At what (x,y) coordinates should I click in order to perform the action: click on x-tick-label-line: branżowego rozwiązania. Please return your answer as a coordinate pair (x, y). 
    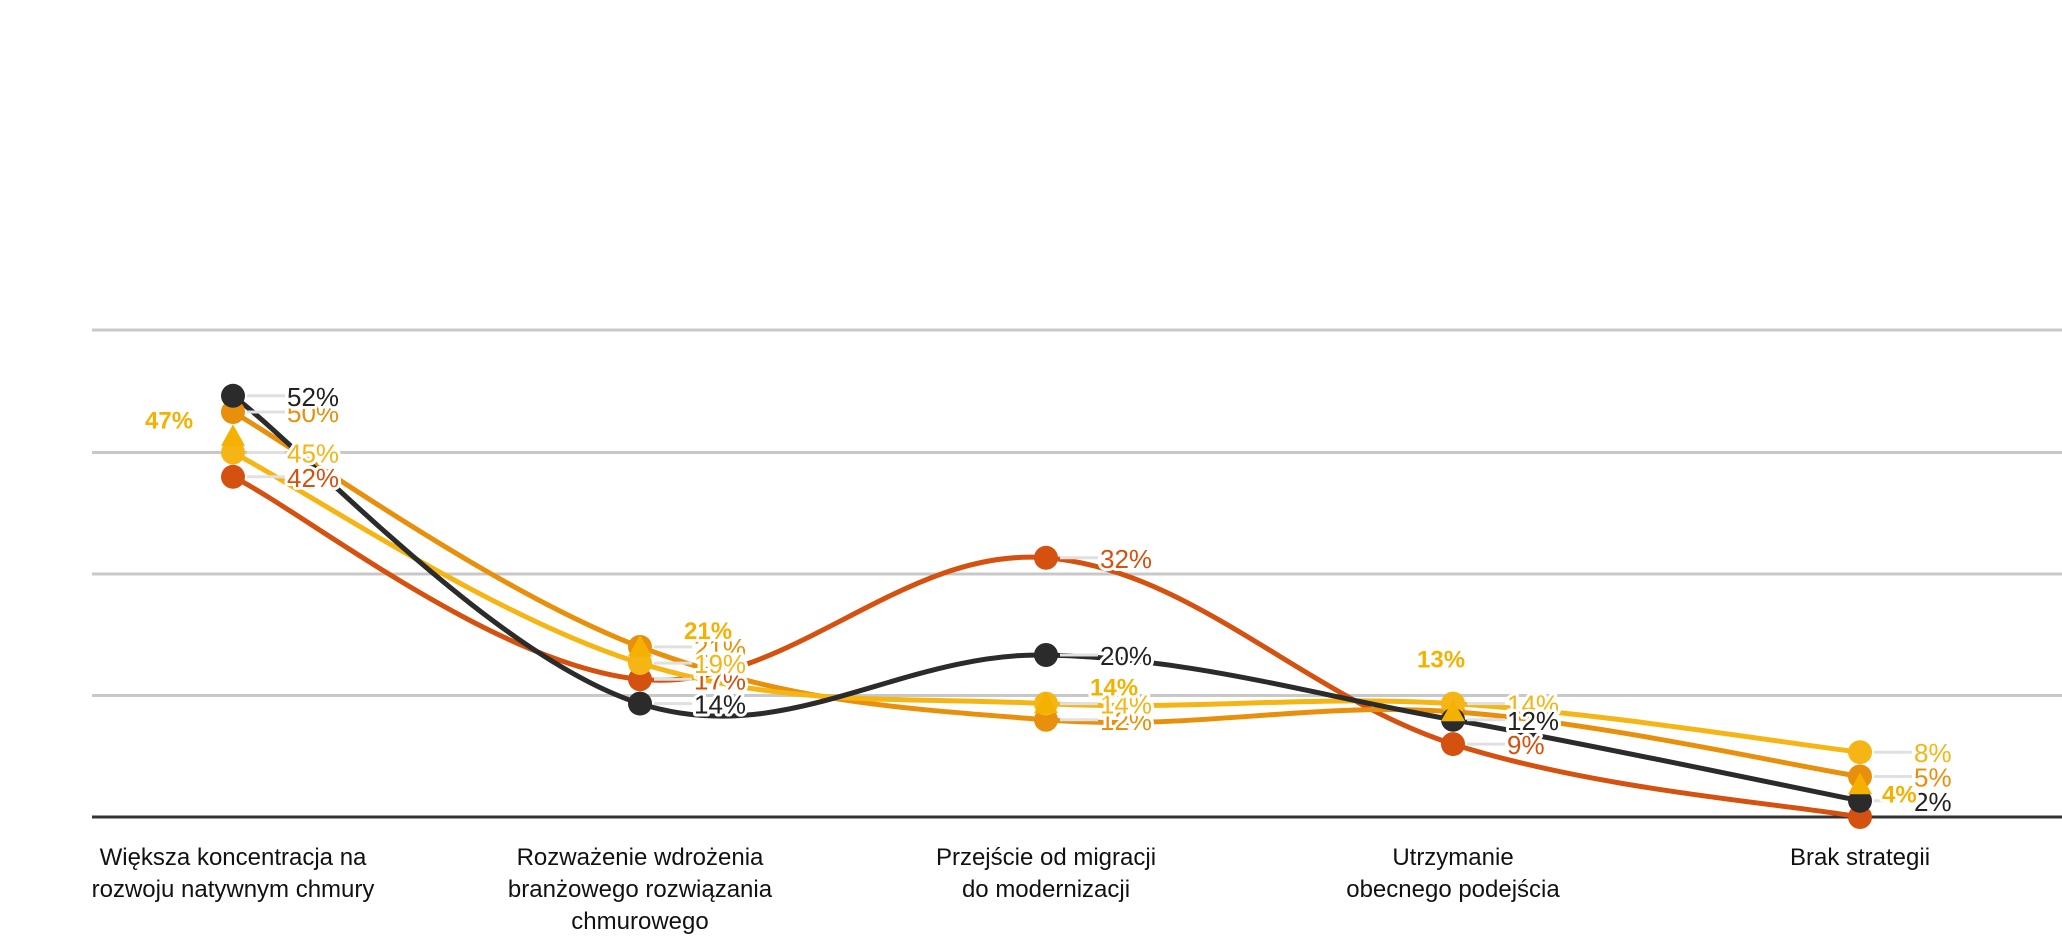
    Looking at the image, I should click on (640, 889).